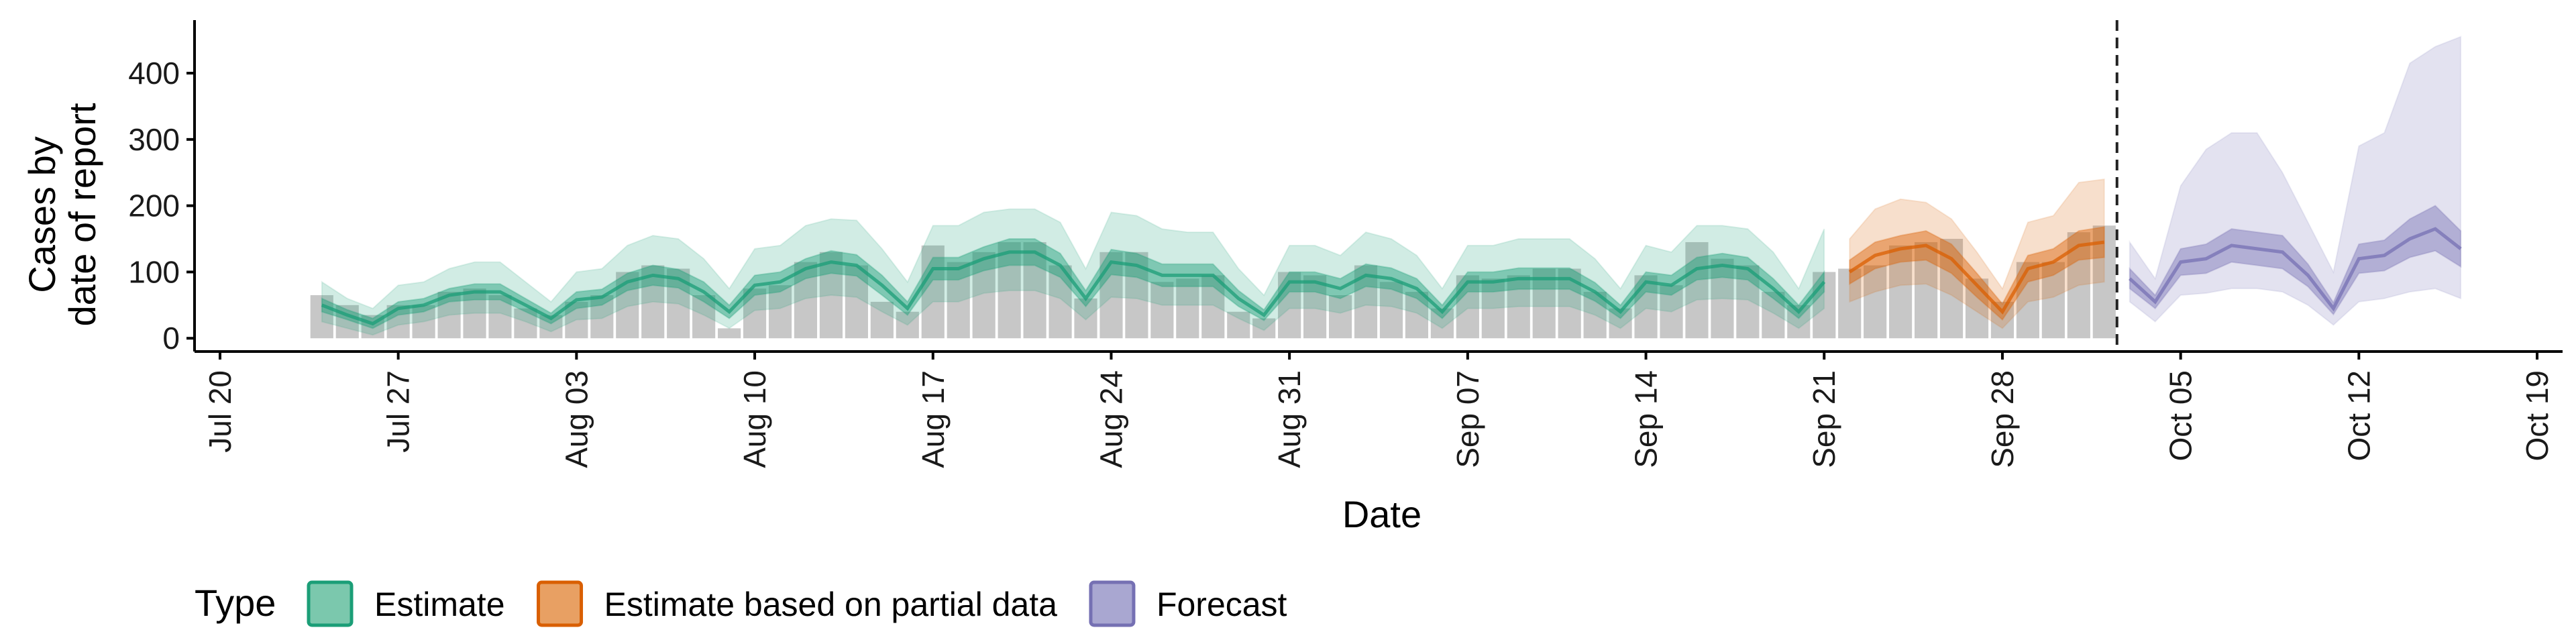  What do you see at coordinates (42, 214) in the screenshot?
I see `y-axis-title-line-1: Cases by` at bounding box center [42, 214].